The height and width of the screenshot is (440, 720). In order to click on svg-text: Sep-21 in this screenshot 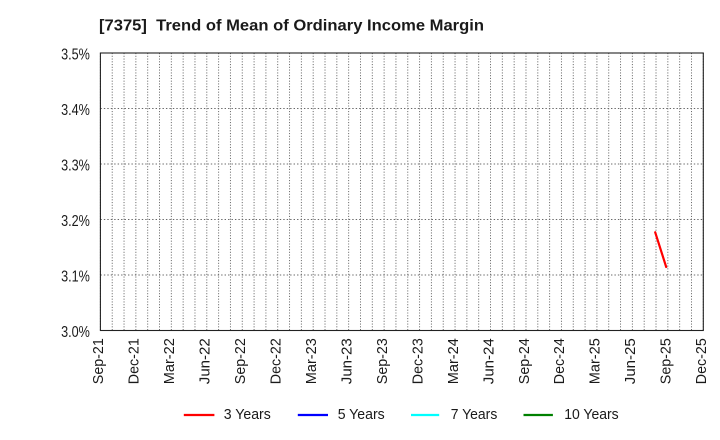, I will do `click(98, 361)`.